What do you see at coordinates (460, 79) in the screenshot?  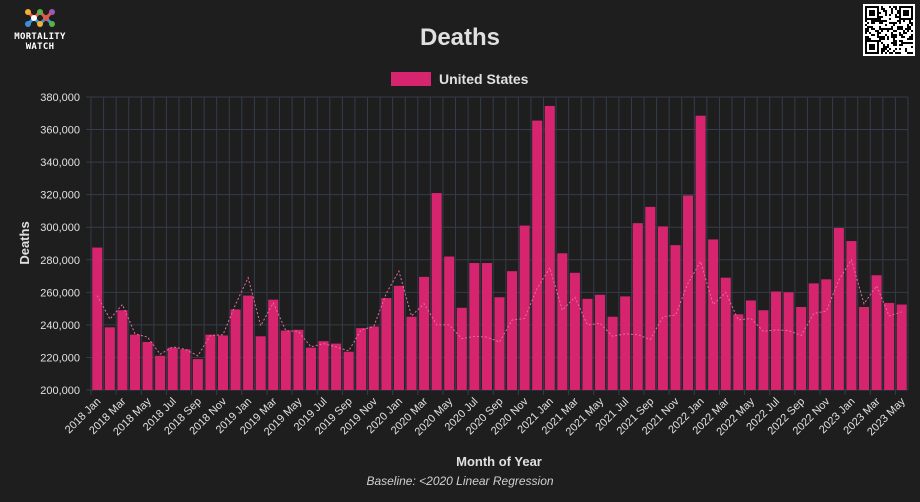 I see `legend: United States` at bounding box center [460, 79].